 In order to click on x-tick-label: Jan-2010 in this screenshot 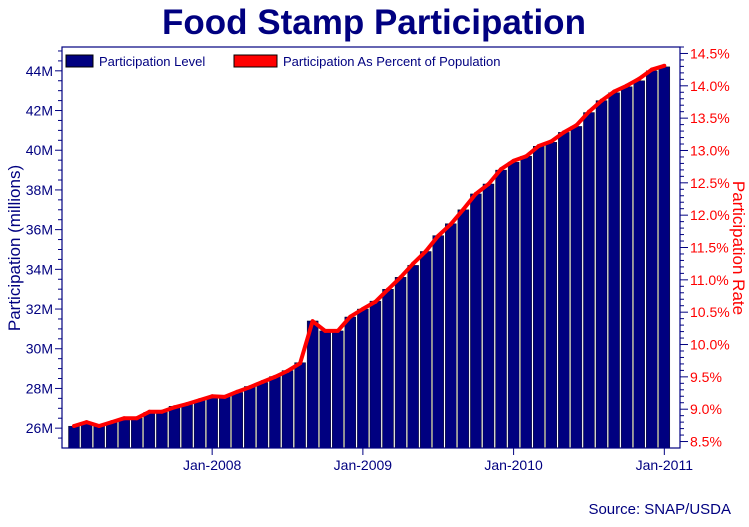, I will do `click(513, 465)`.